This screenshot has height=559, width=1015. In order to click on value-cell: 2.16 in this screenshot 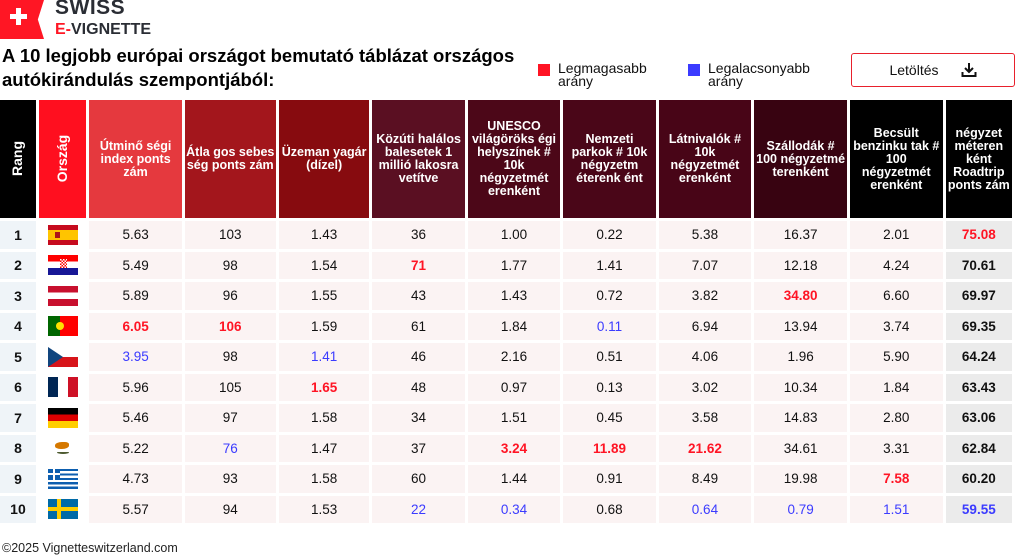, I will do `click(514, 357)`.